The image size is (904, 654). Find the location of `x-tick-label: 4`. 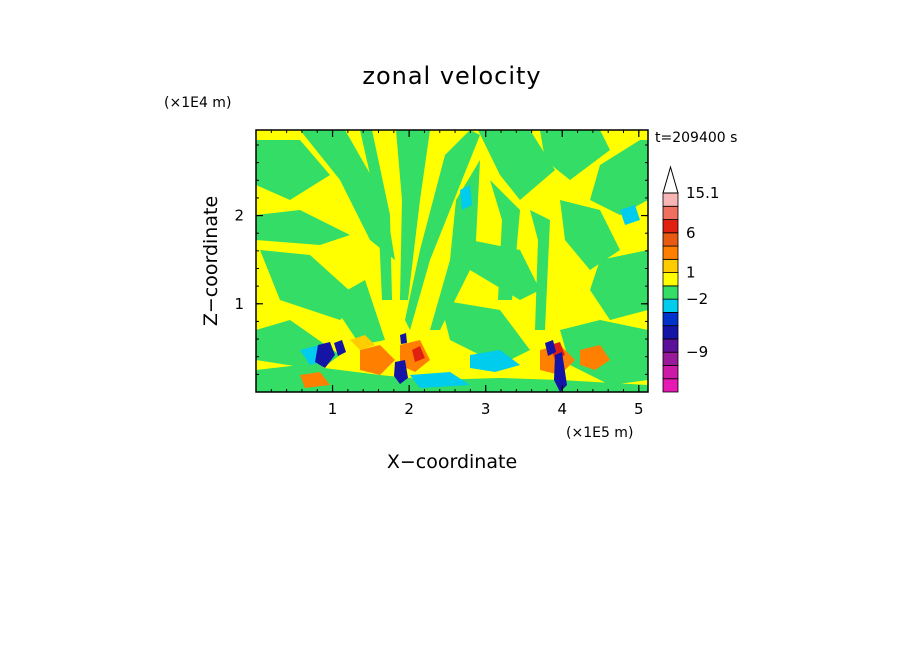

x-tick-label: 4 is located at coordinates (562, 409).